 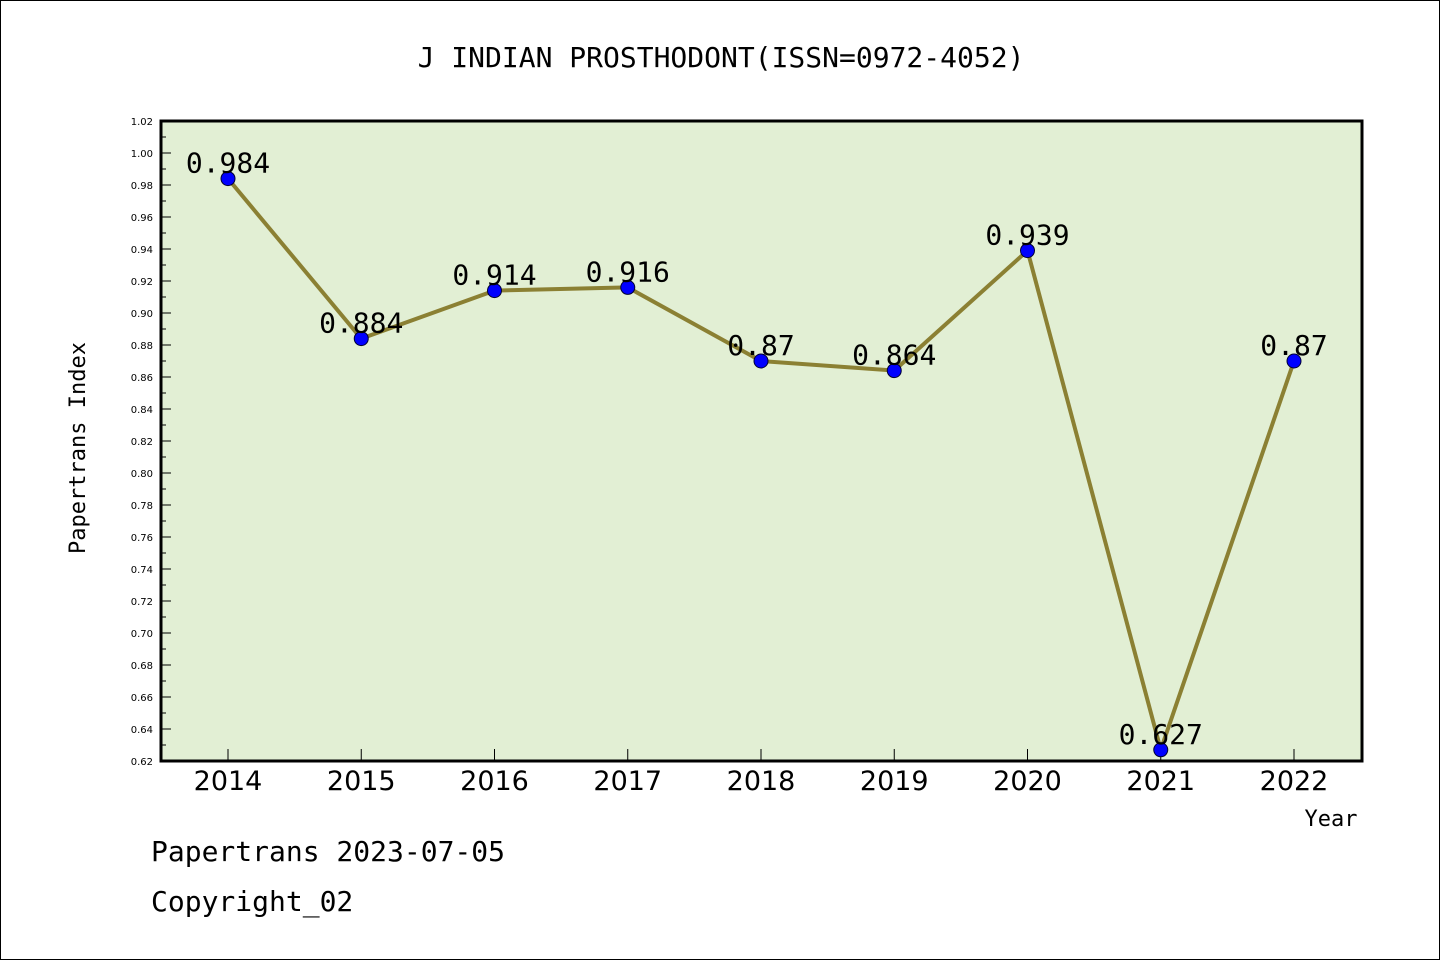 What do you see at coordinates (1294, 781) in the screenshot?
I see `x-tick-label: 2022` at bounding box center [1294, 781].